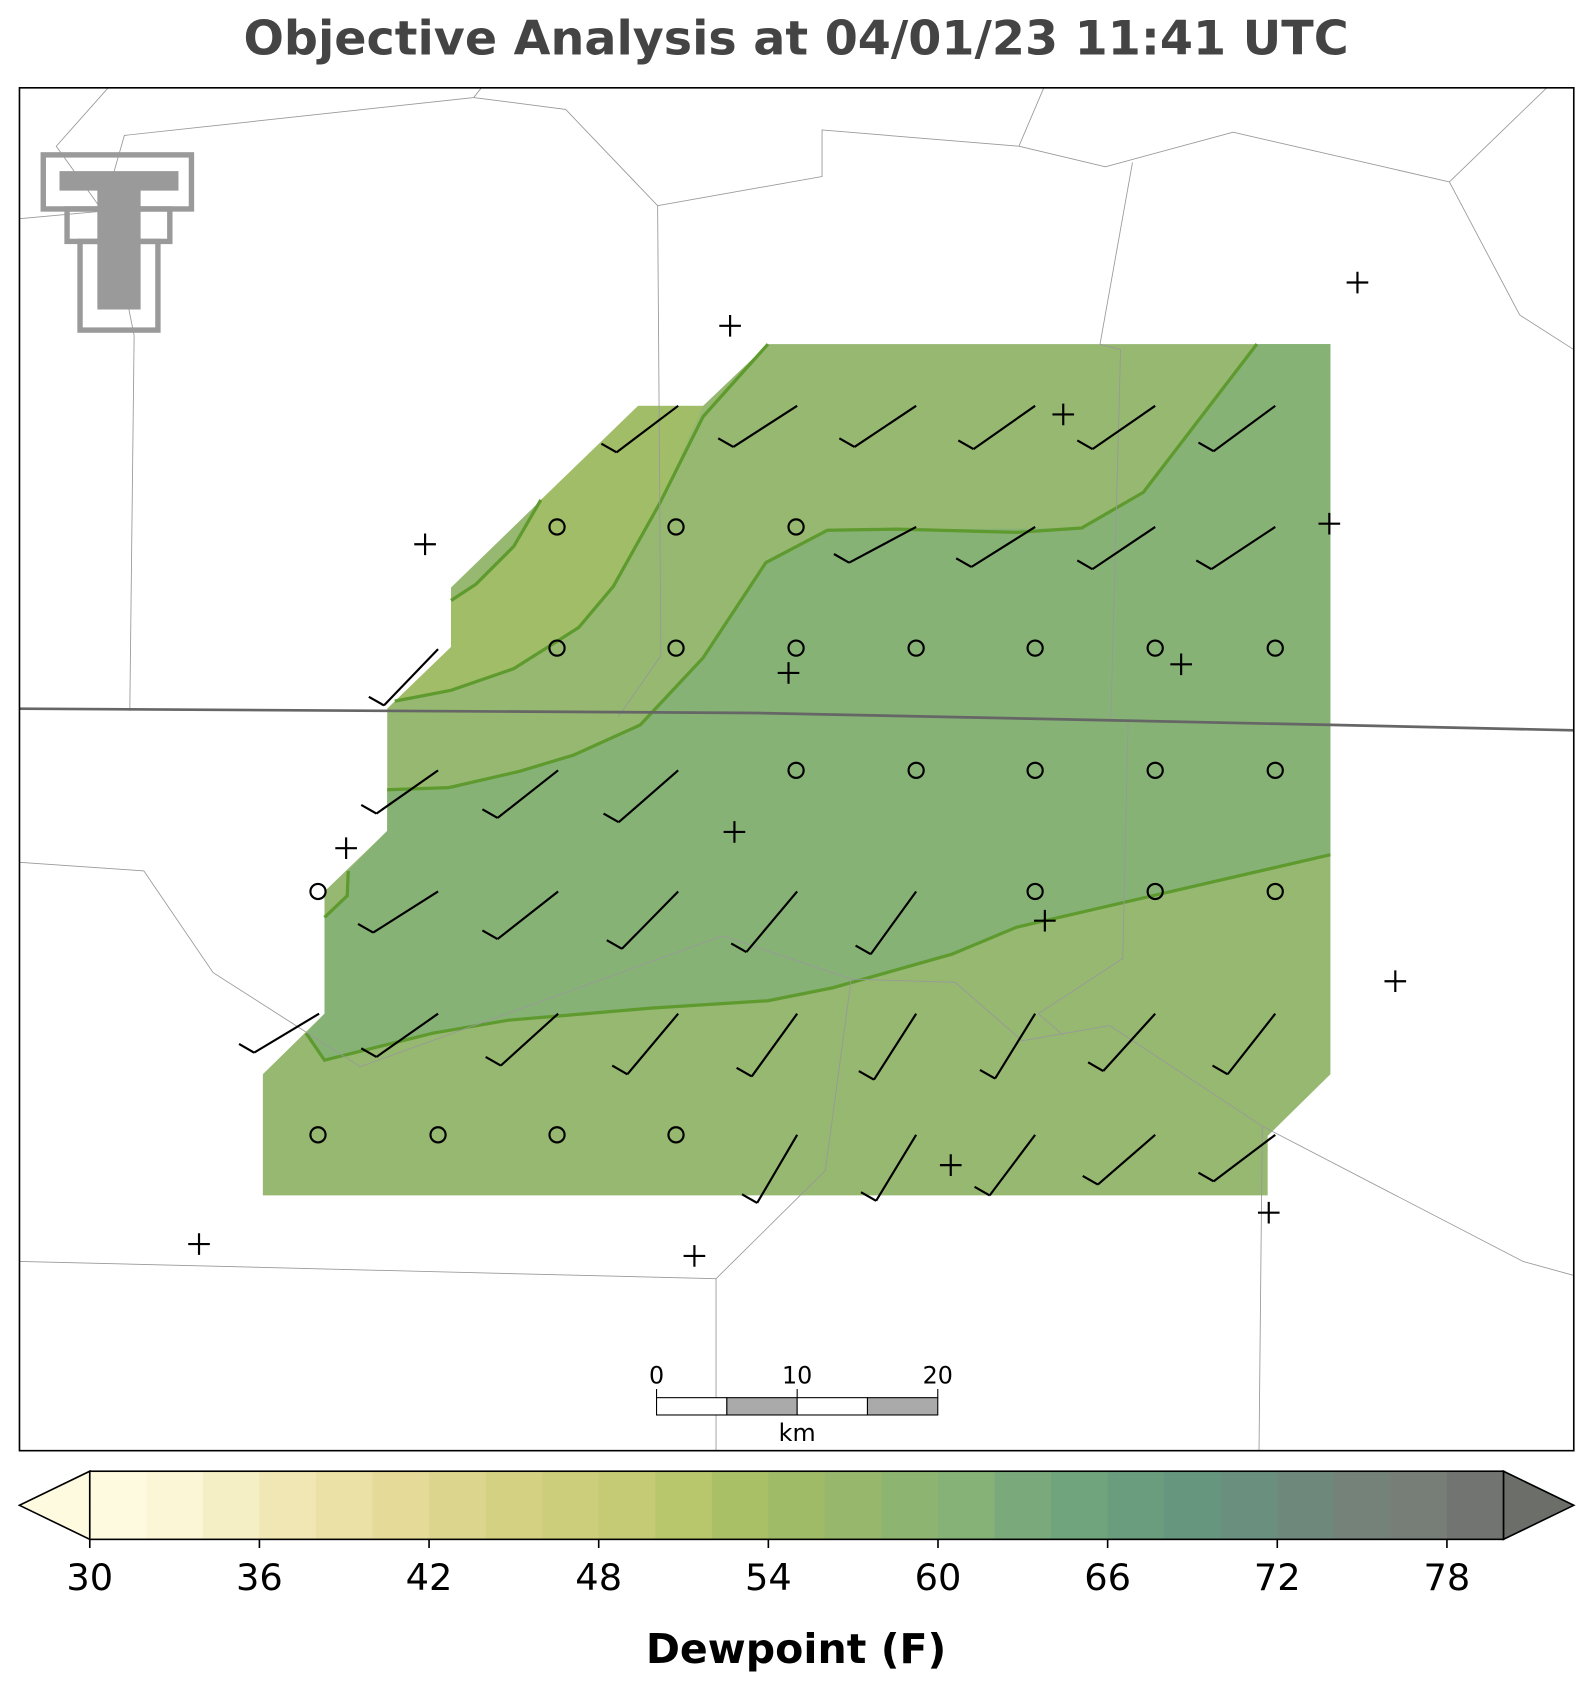 This screenshot has width=1590, height=1691. Describe the element at coordinates (797, 1433) in the screenshot. I see `scale-unit: km` at that location.